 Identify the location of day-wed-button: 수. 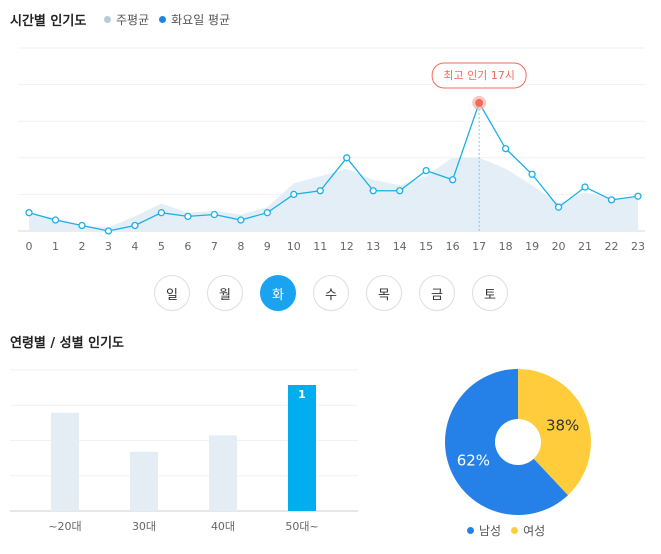
(331, 293).